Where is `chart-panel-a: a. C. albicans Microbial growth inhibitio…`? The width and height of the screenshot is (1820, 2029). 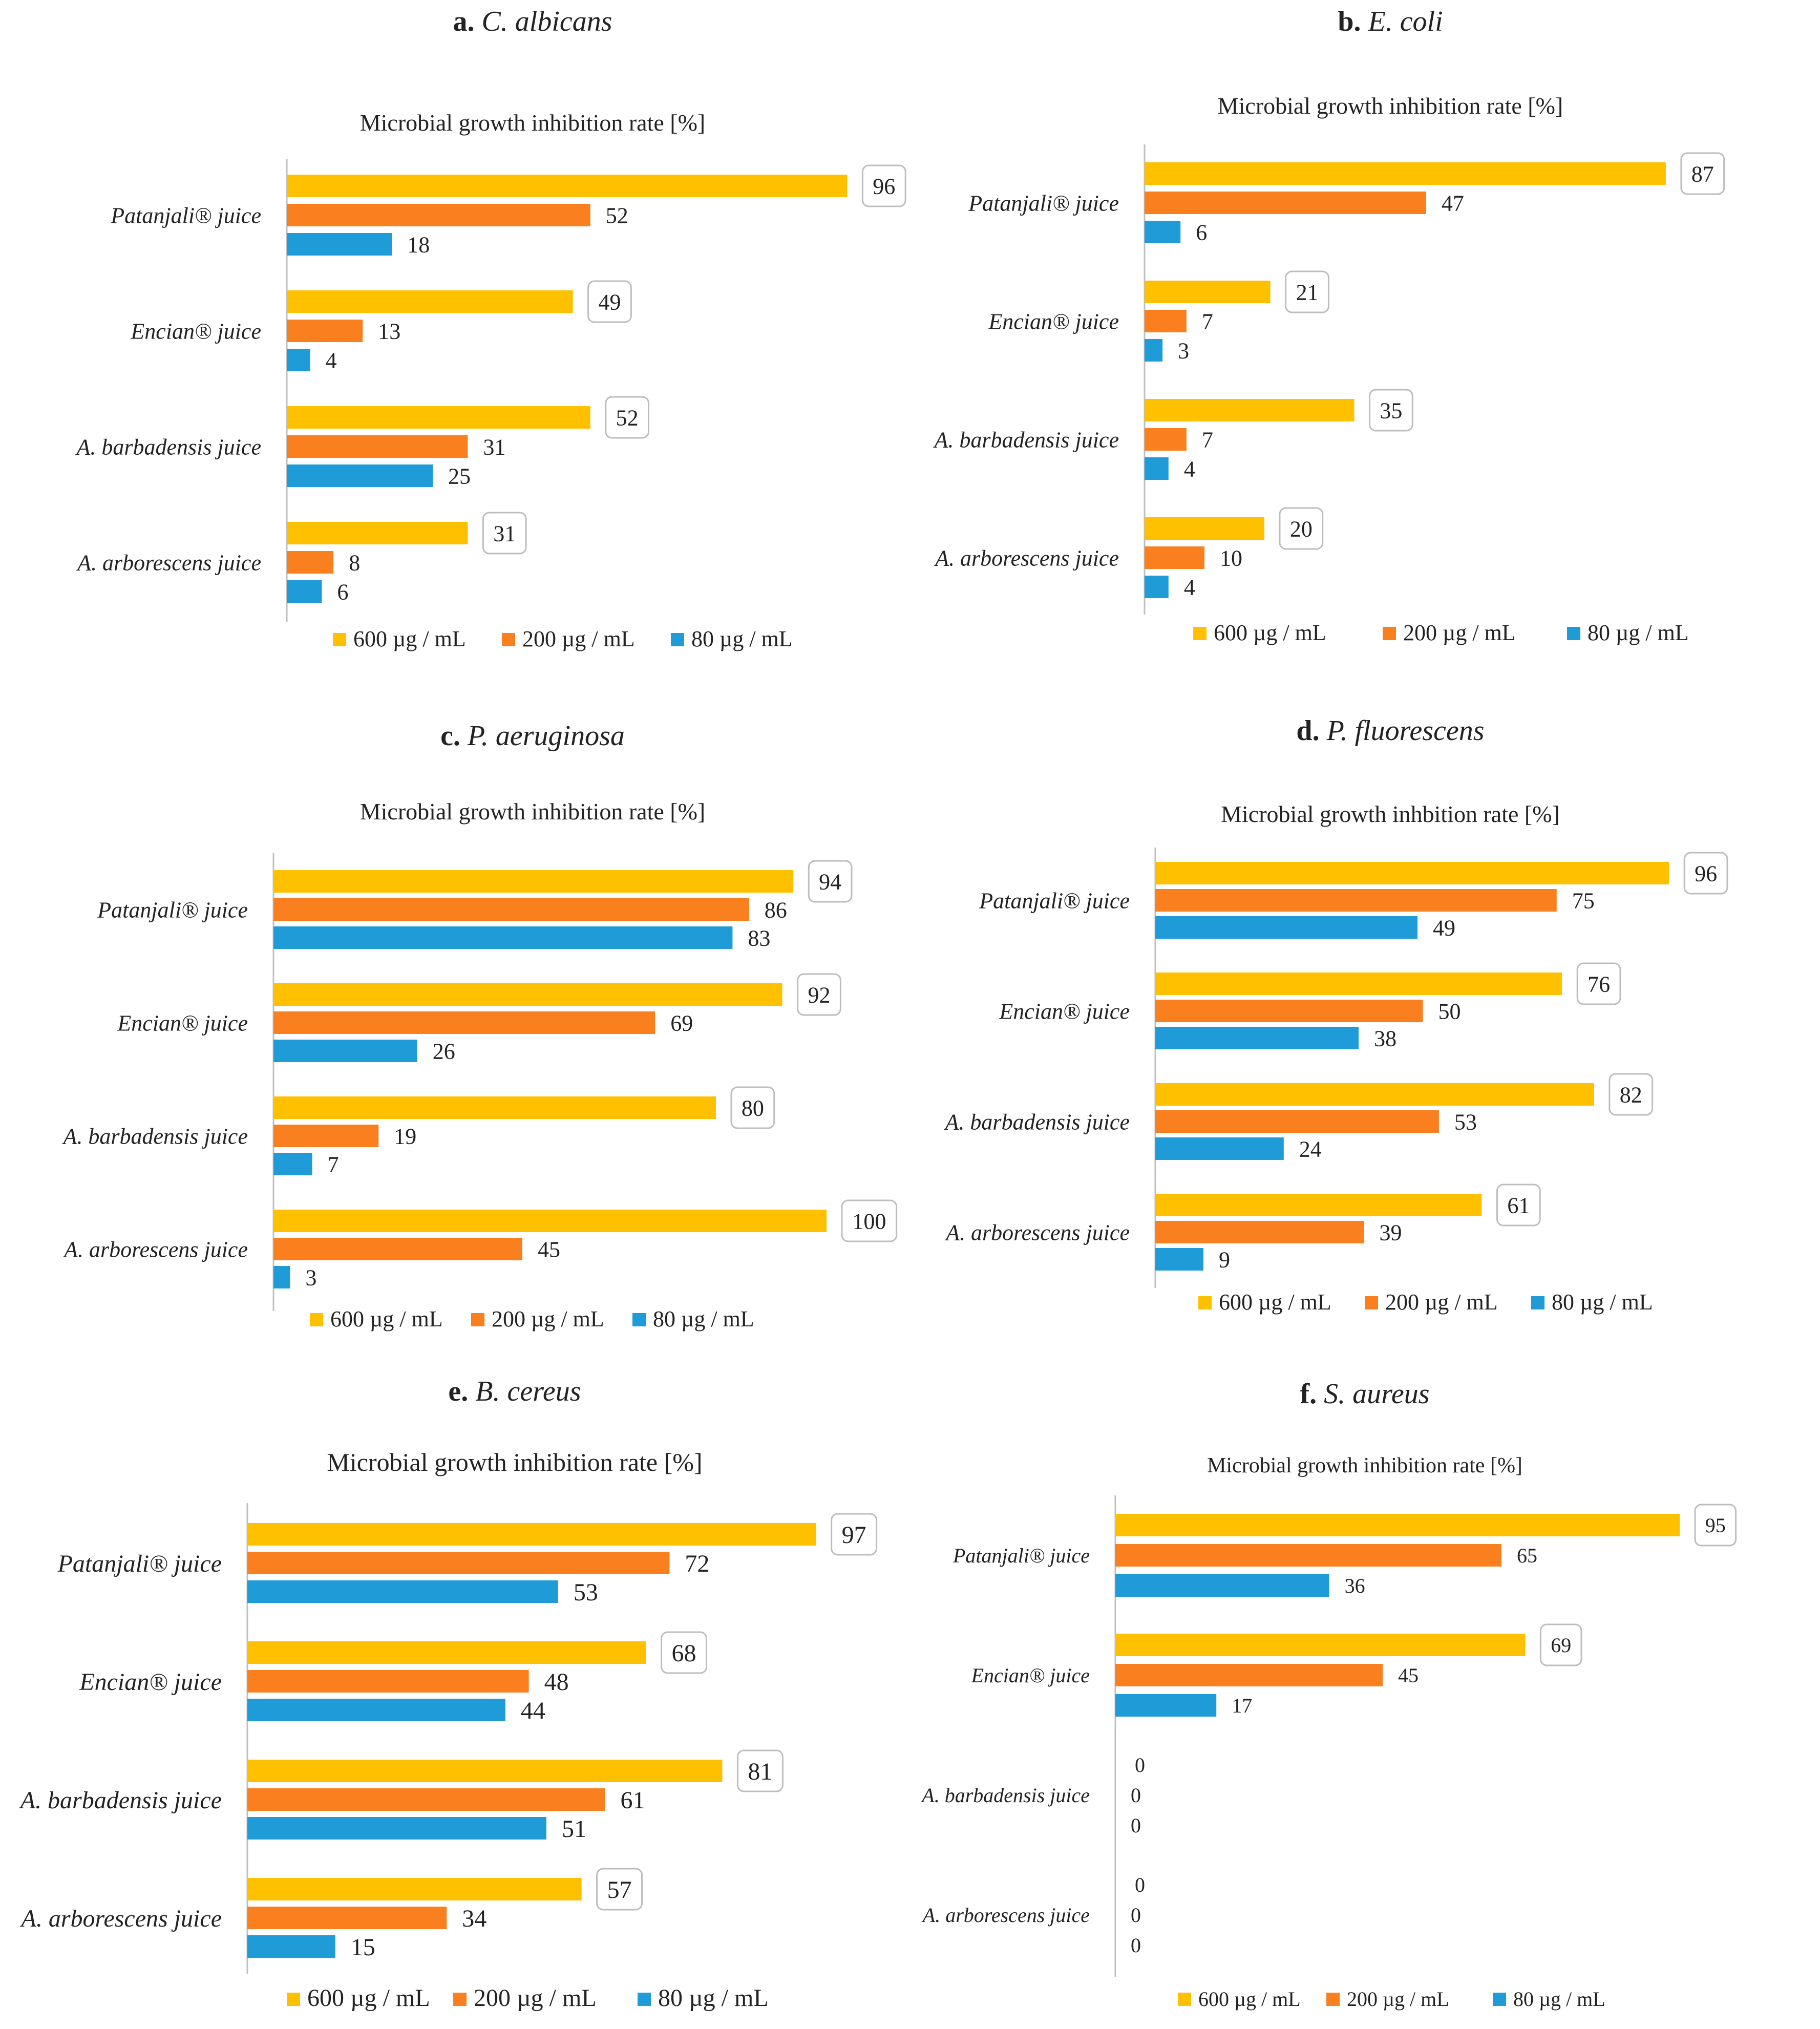 chart-panel-a: a. C. albicans Microbial growth inhibitio… is located at coordinates (490, 328).